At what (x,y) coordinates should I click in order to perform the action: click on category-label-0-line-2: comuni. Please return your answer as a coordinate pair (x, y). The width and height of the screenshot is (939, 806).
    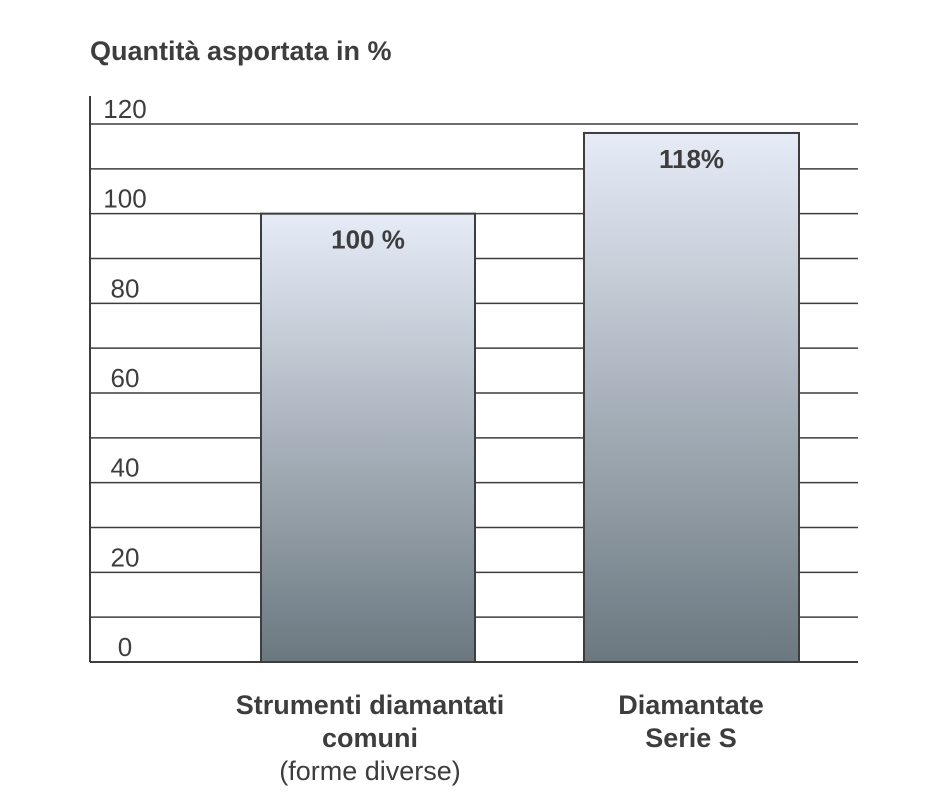
    Looking at the image, I should click on (369, 738).